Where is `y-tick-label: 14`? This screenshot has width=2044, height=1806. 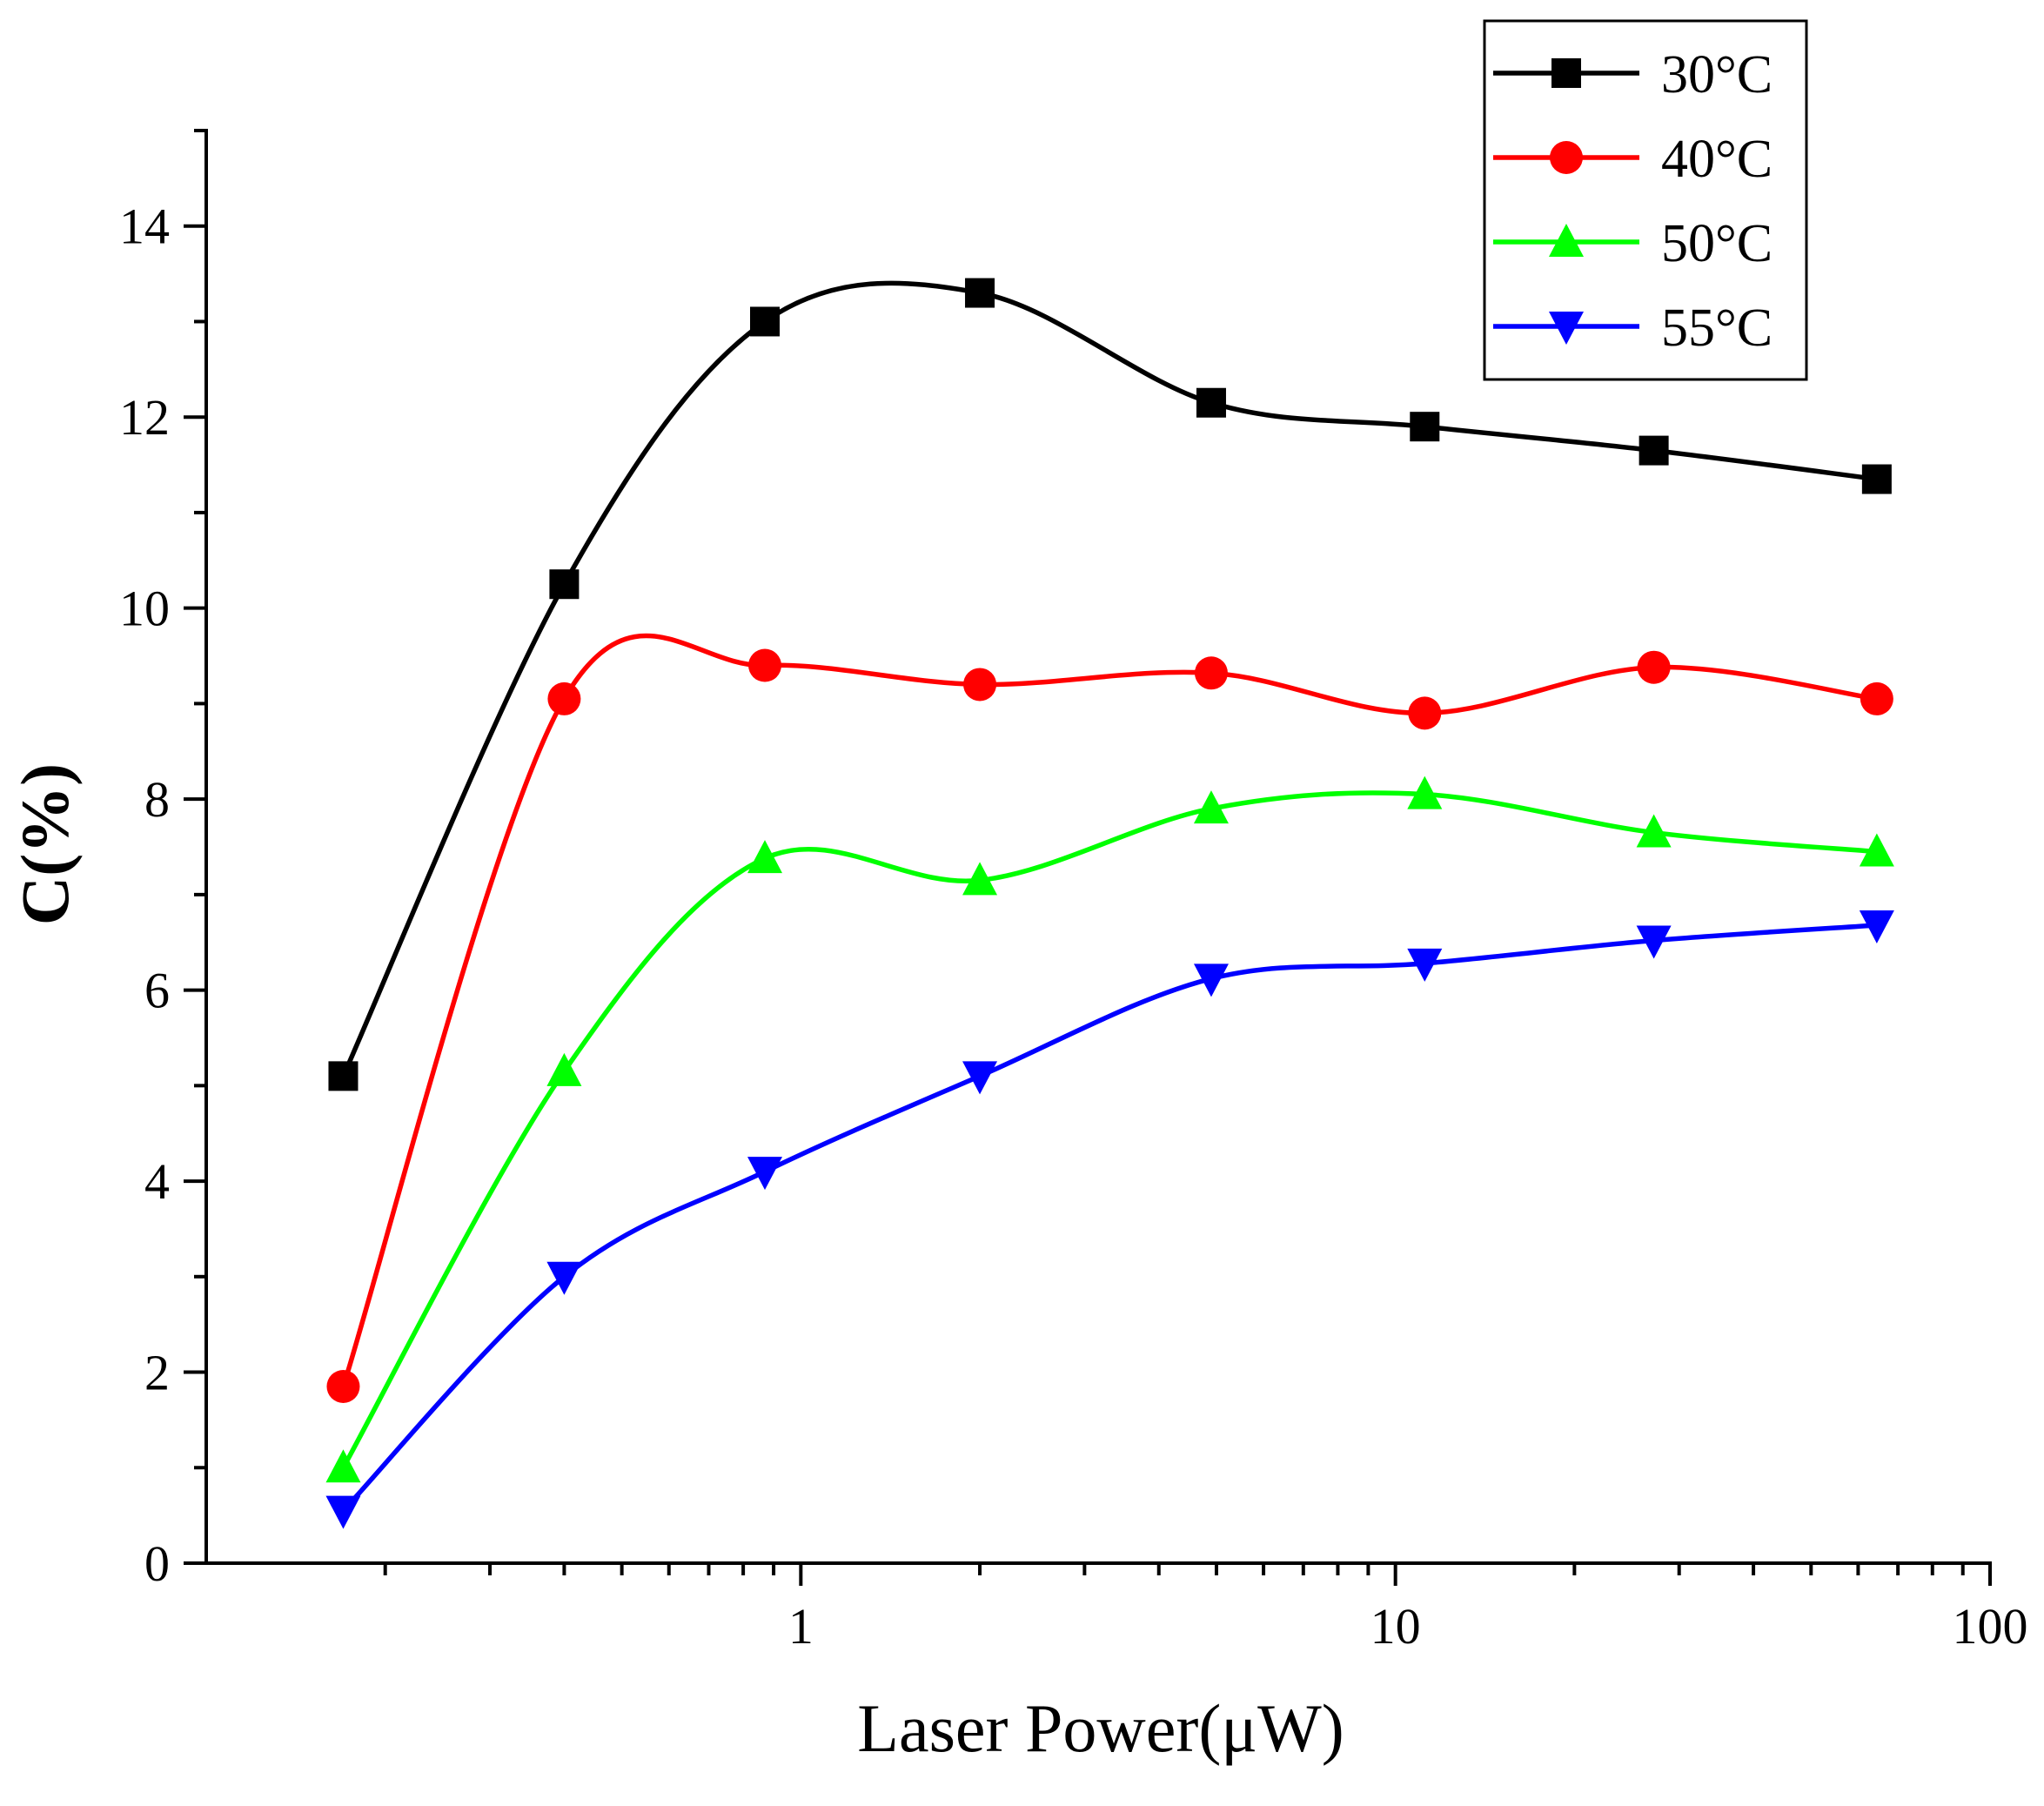 y-tick-label: 14 is located at coordinates (144, 226).